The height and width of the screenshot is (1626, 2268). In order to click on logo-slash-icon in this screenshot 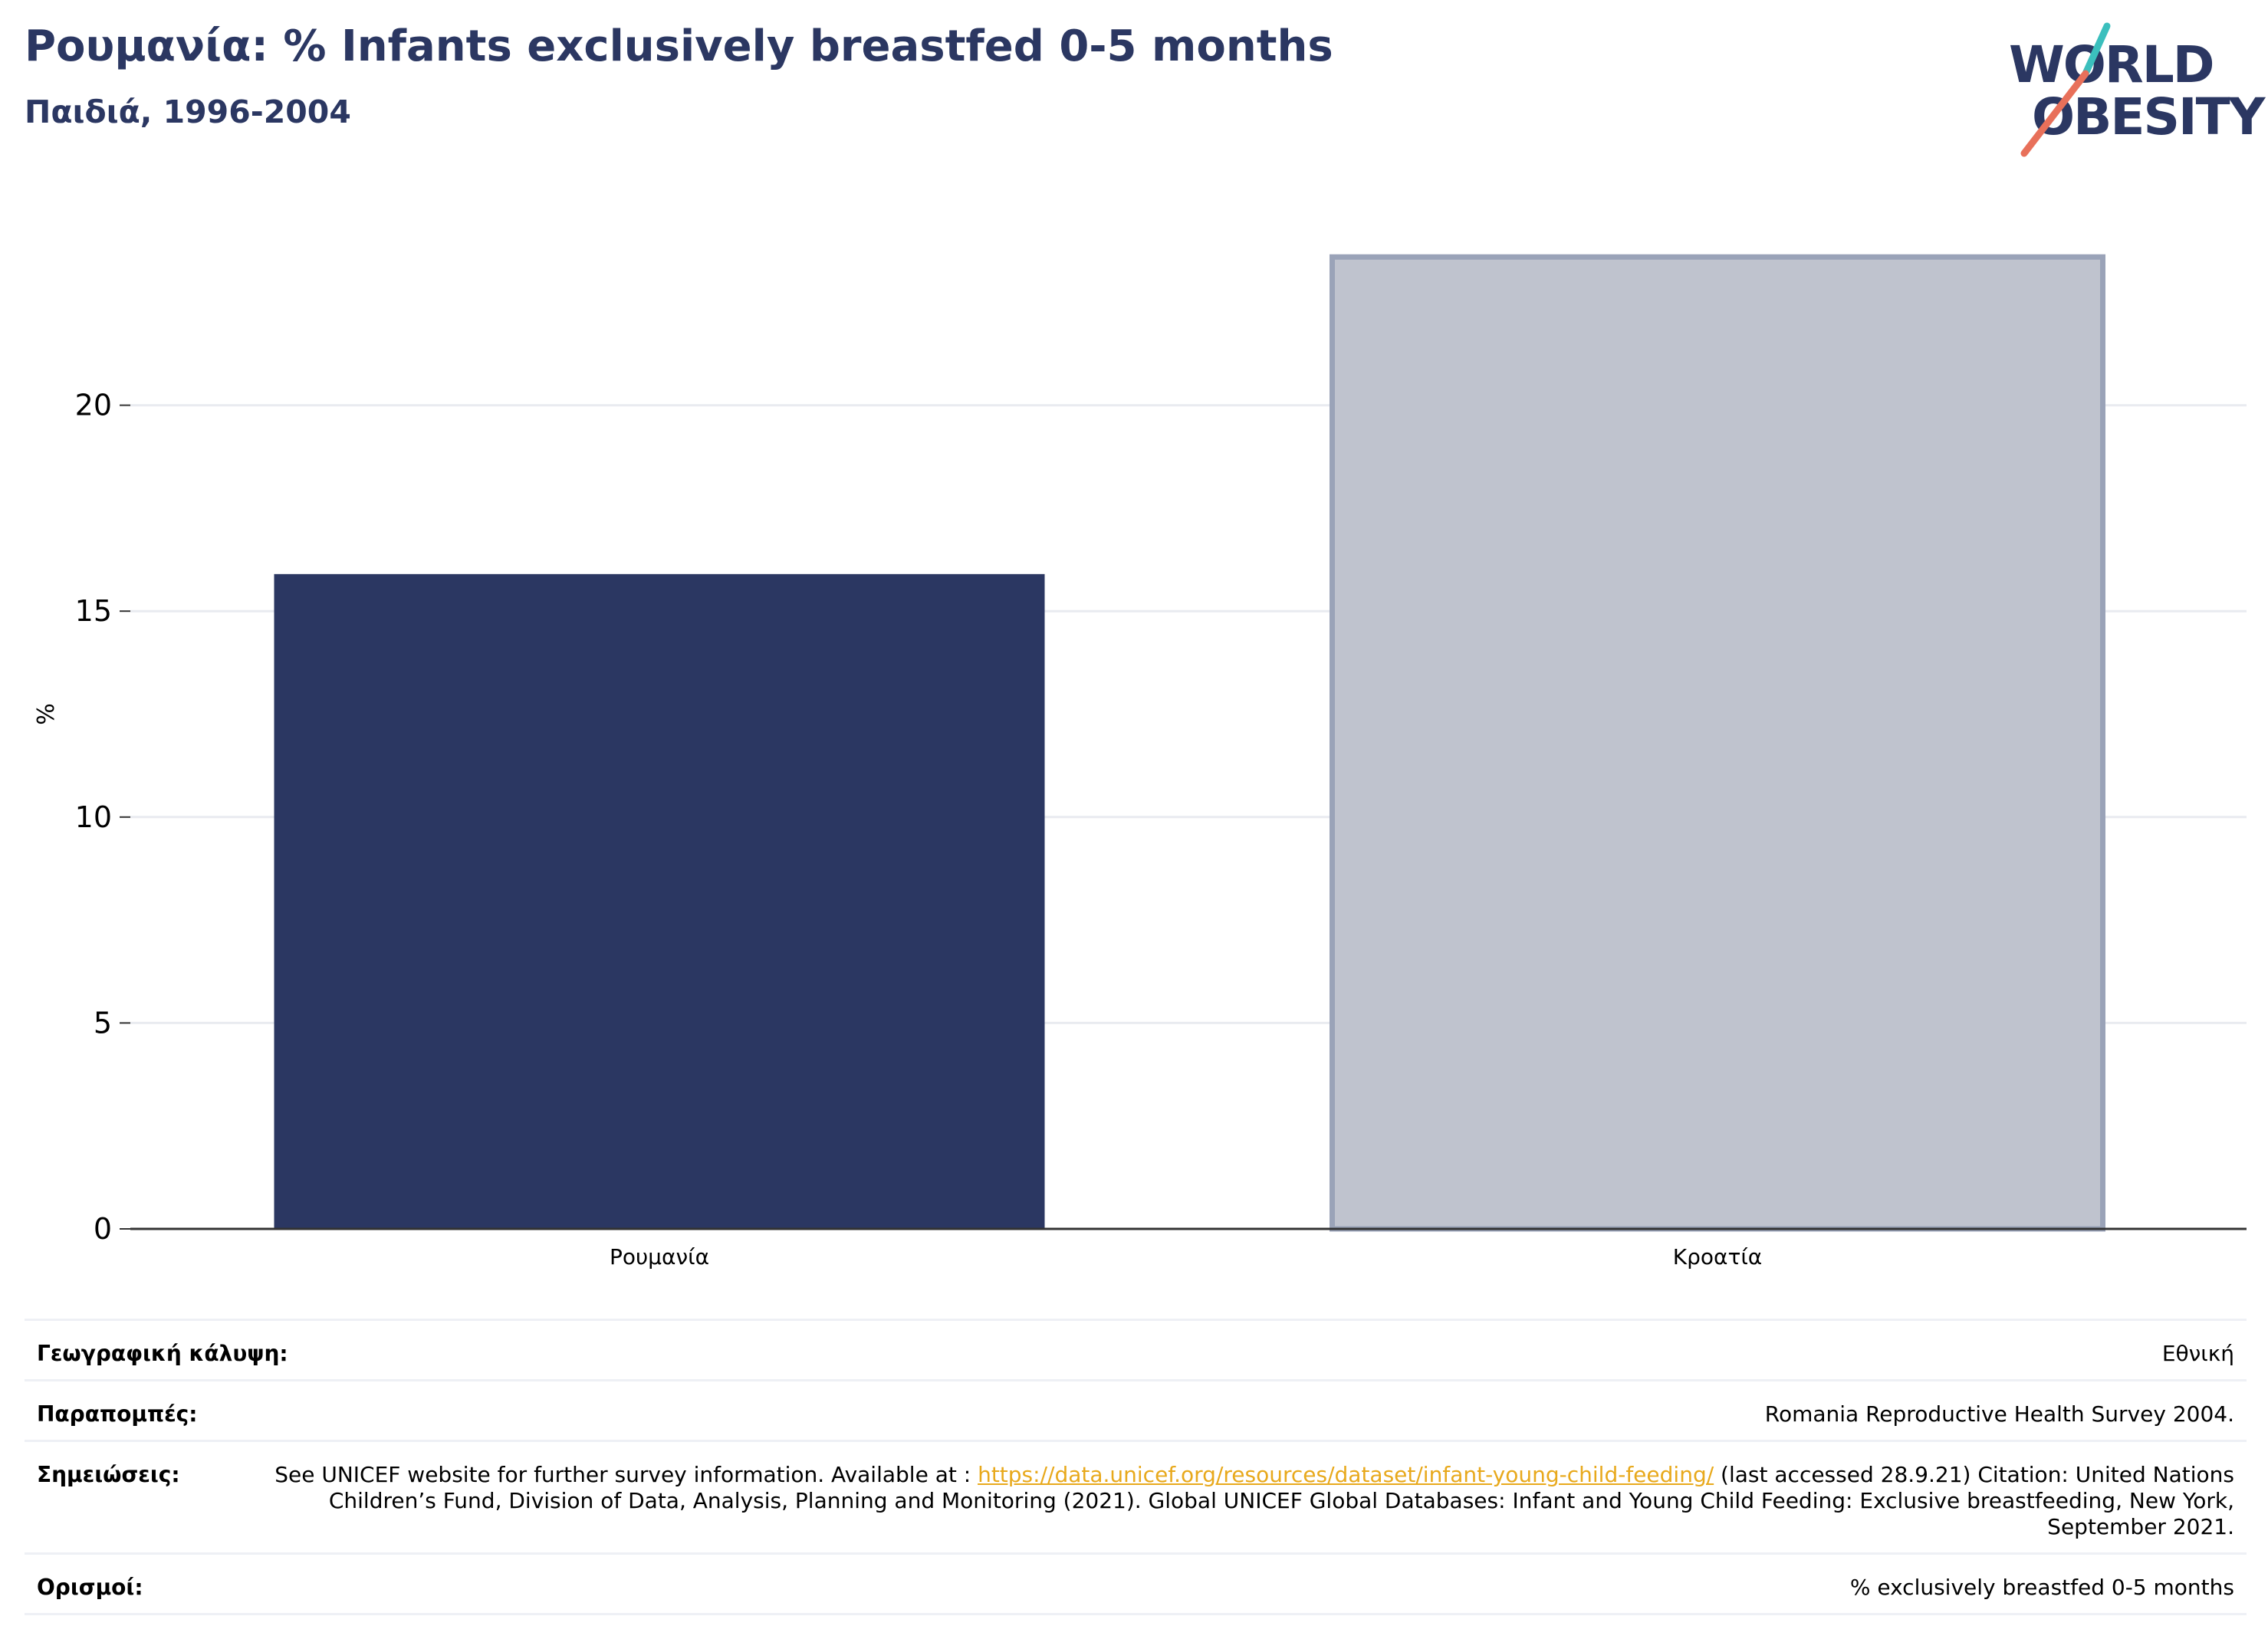, I will do `click(2065, 90)`.